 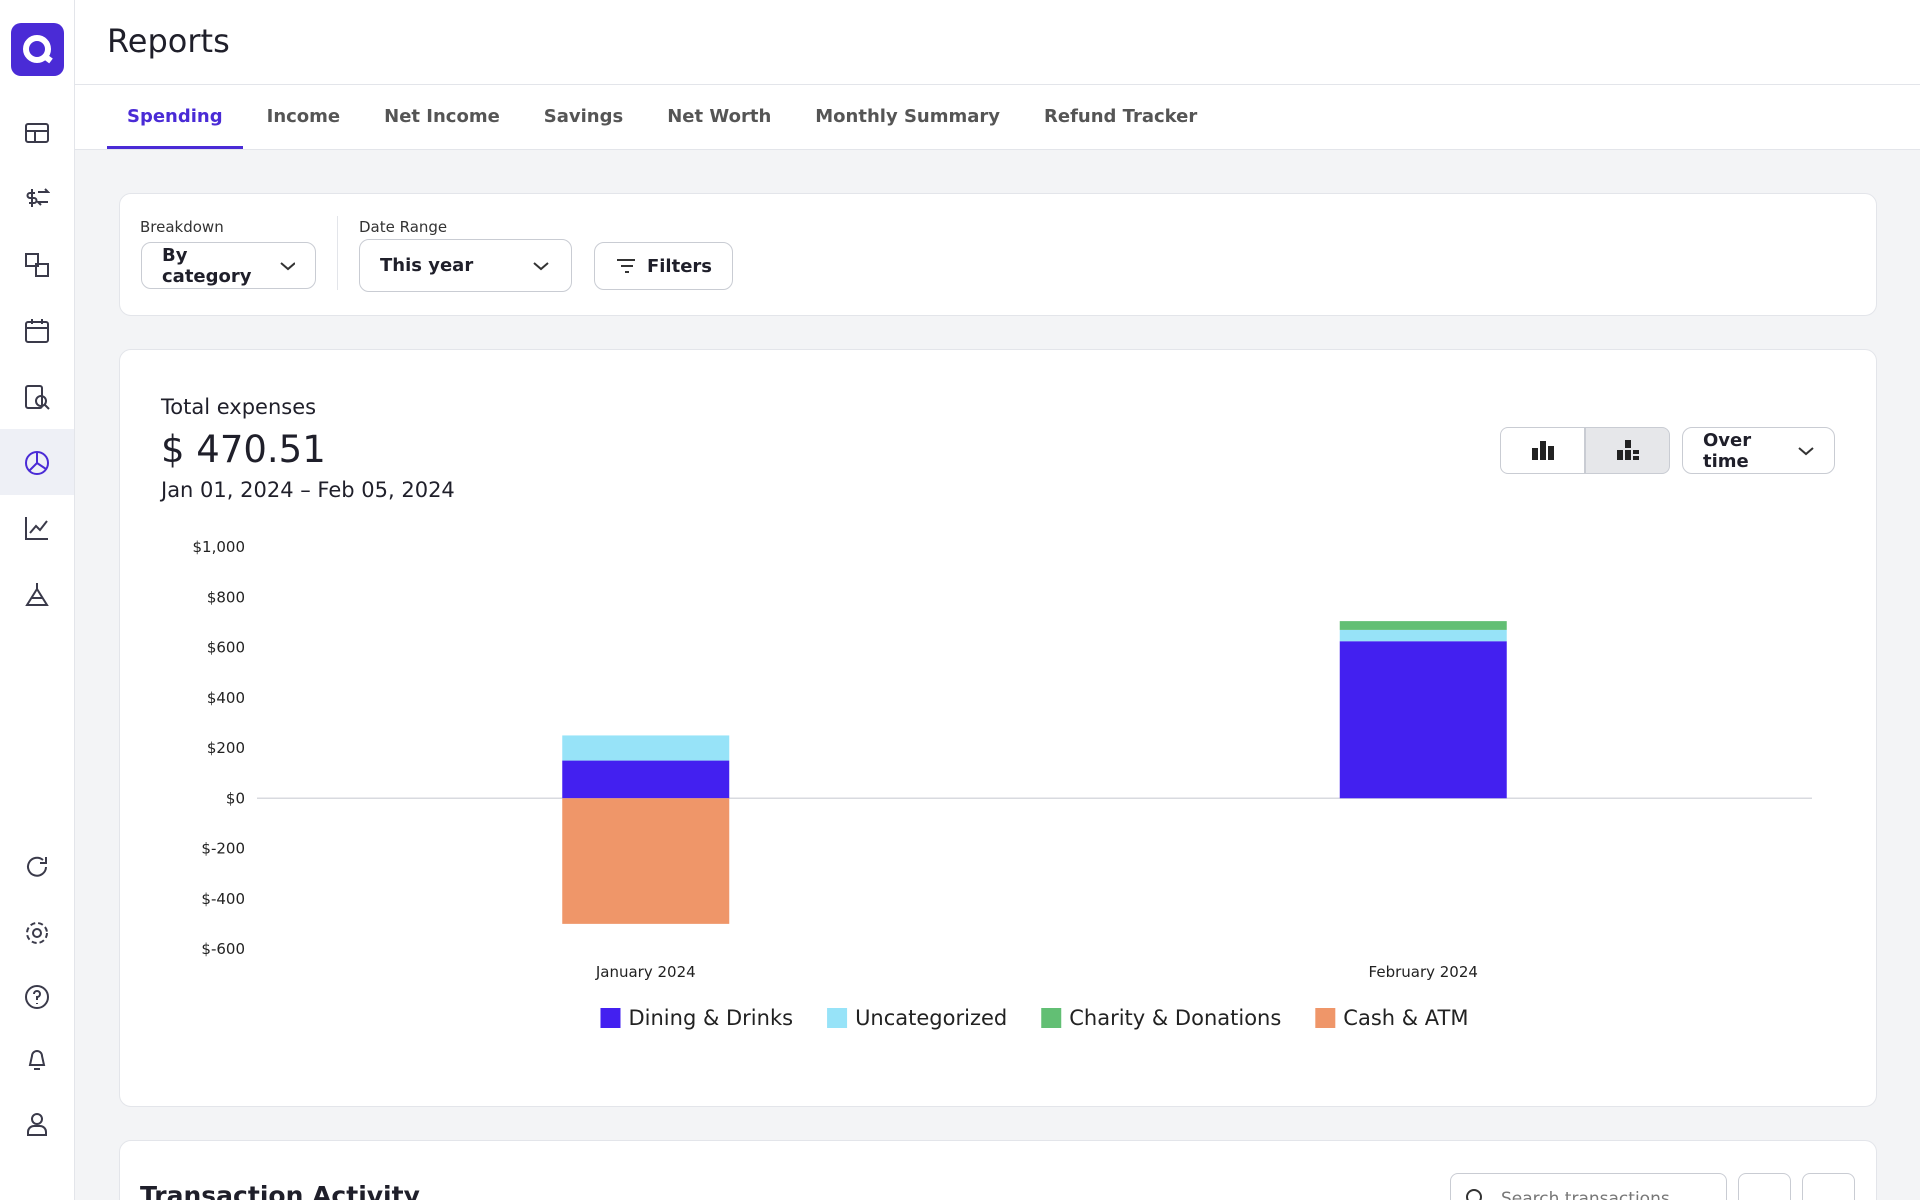 I want to click on y-tick-label: $-600, so click(x=223, y=949).